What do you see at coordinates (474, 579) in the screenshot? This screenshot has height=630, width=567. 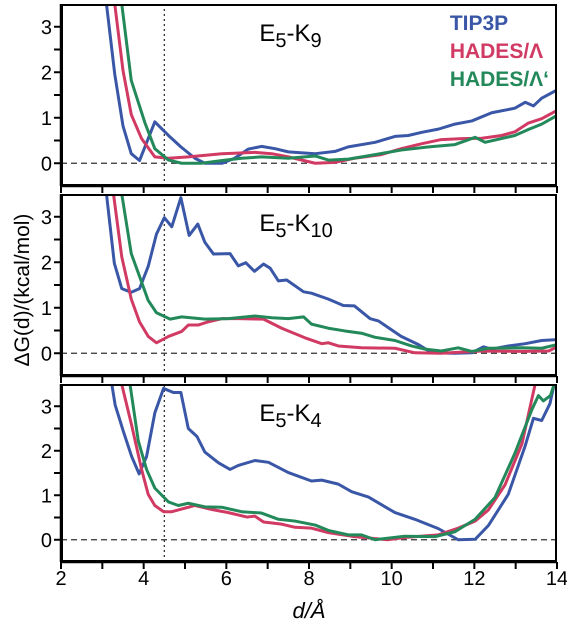 I see `x-tick-label: 12` at bounding box center [474, 579].